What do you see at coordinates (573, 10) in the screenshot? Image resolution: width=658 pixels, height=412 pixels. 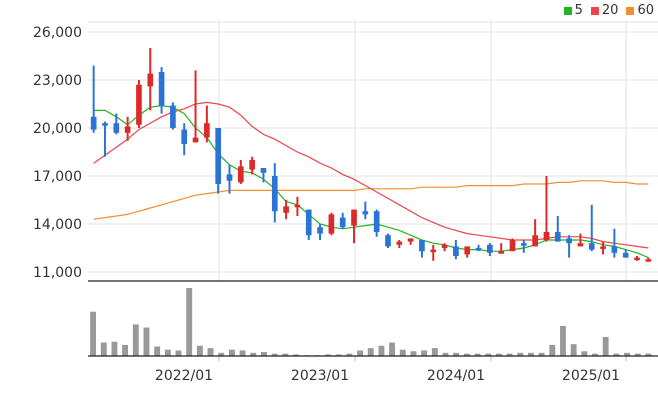 I see `legend-item-ma5: 5` at bounding box center [573, 10].